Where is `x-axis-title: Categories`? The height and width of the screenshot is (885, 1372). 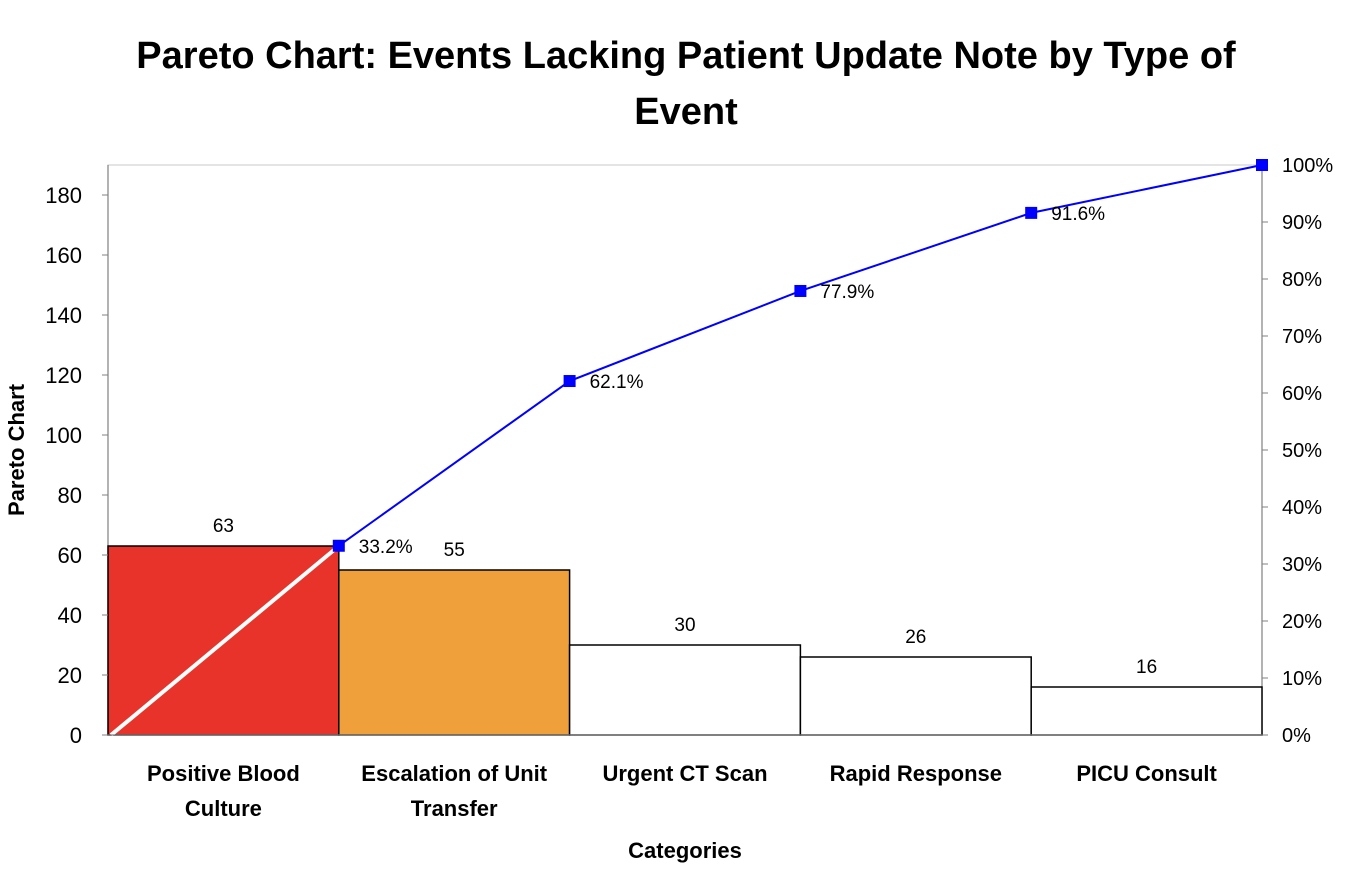
x-axis-title: Categories is located at coordinates (685, 850).